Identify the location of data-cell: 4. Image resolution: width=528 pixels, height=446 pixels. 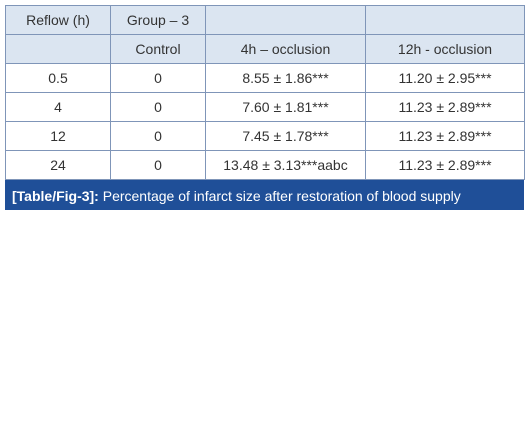
(58, 107).